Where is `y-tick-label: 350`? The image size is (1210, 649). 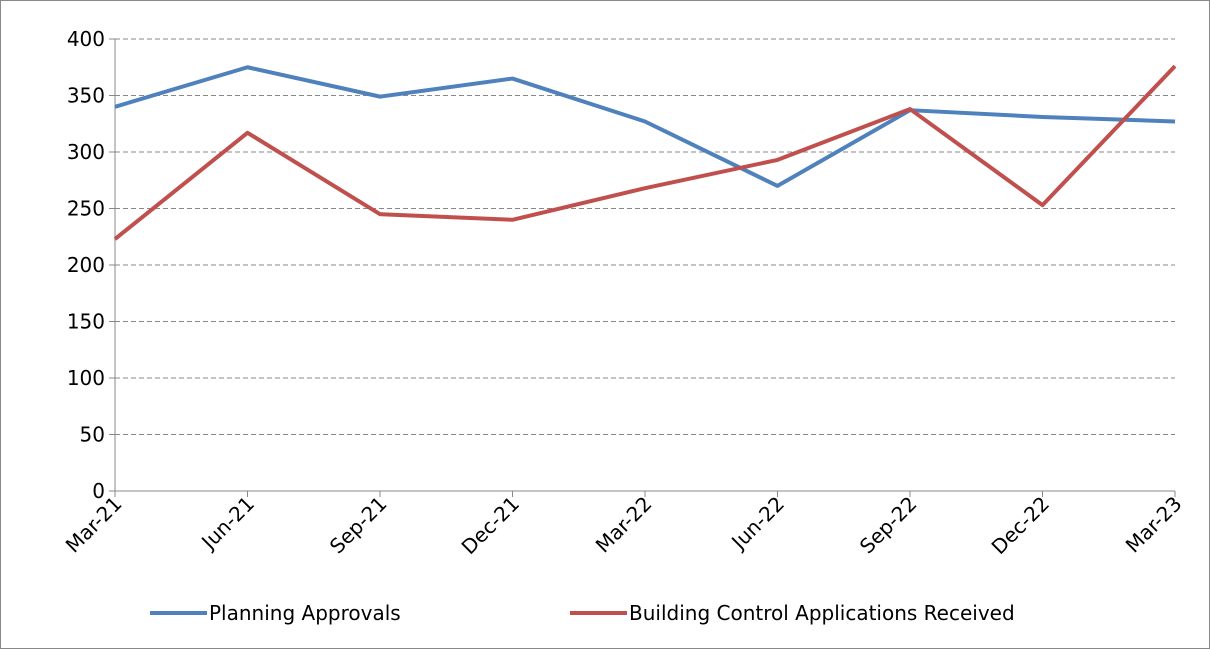
y-tick-label: 350 is located at coordinates (86, 96).